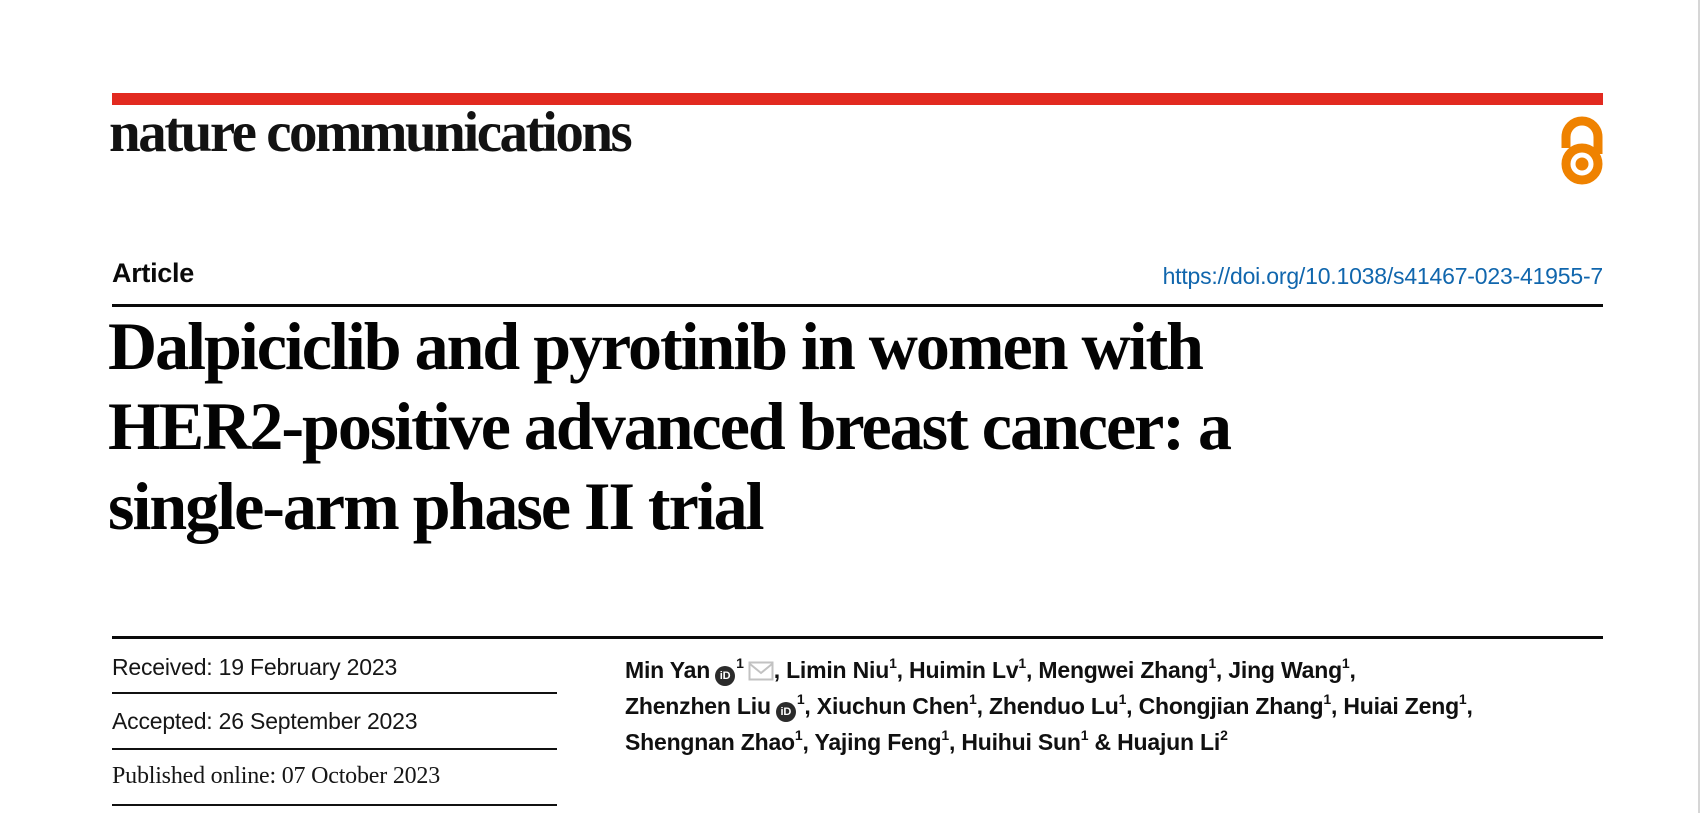  Describe the element at coordinates (1285, 670) in the screenshot. I see `author-name: Jing Wang` at that location.